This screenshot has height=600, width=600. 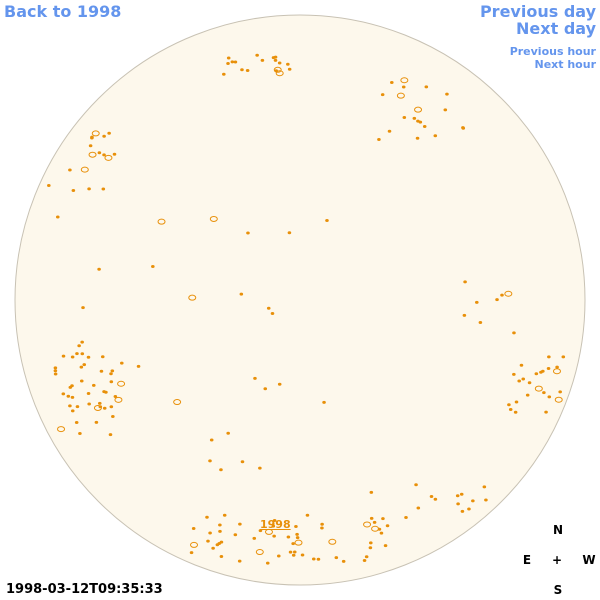 I want to click on compass-south: S, so click(x=558, y=590).